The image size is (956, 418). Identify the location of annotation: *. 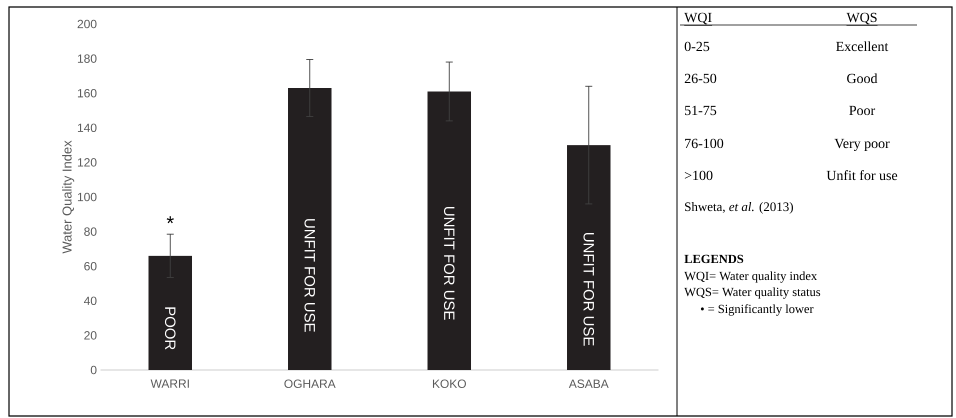
(170, 220).